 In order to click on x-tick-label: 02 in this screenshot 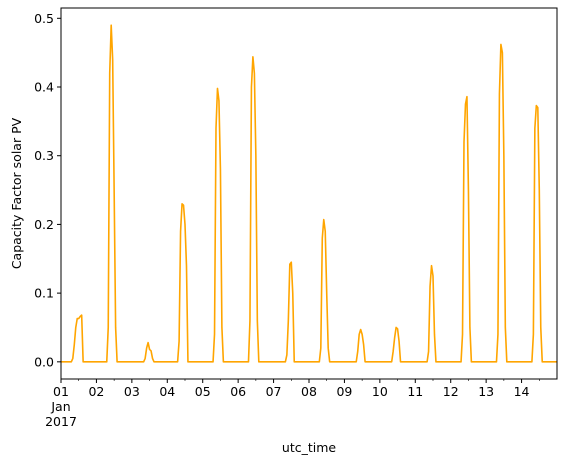, I will do `click(96, 391)`.